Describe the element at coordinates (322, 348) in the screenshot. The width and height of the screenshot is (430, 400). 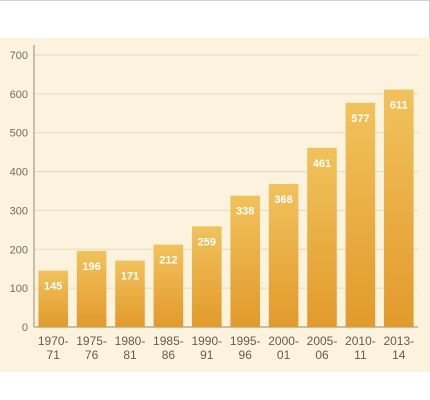
I see `x-tick-label: 2005-06` at that location.